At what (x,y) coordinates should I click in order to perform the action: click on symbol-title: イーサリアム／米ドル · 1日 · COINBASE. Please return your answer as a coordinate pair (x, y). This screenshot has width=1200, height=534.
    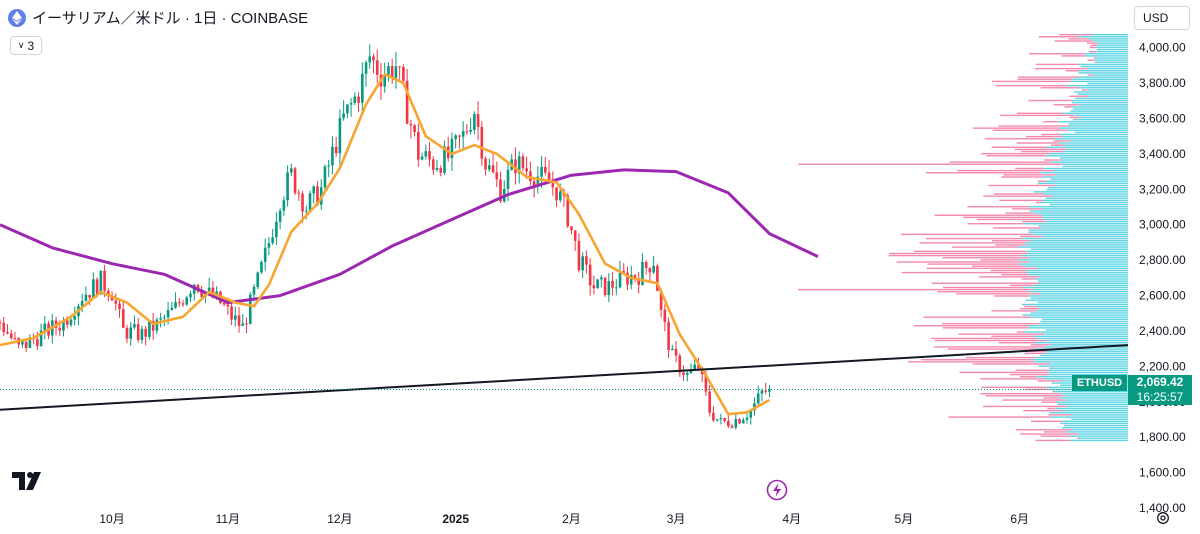
    Looking at the image, I should click on (170, 18).